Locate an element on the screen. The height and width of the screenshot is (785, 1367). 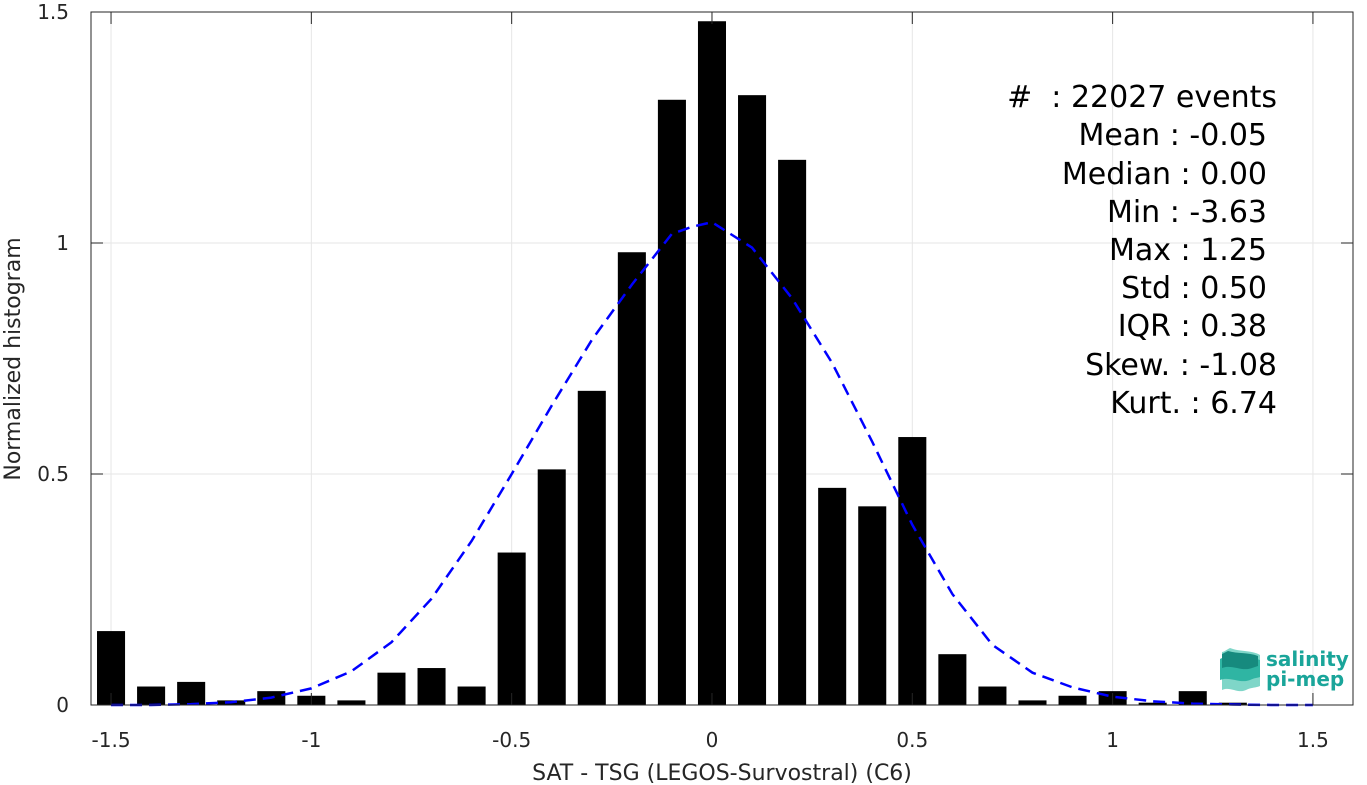
y-tick-label-2: 1 is located at coordinates (62, 243).